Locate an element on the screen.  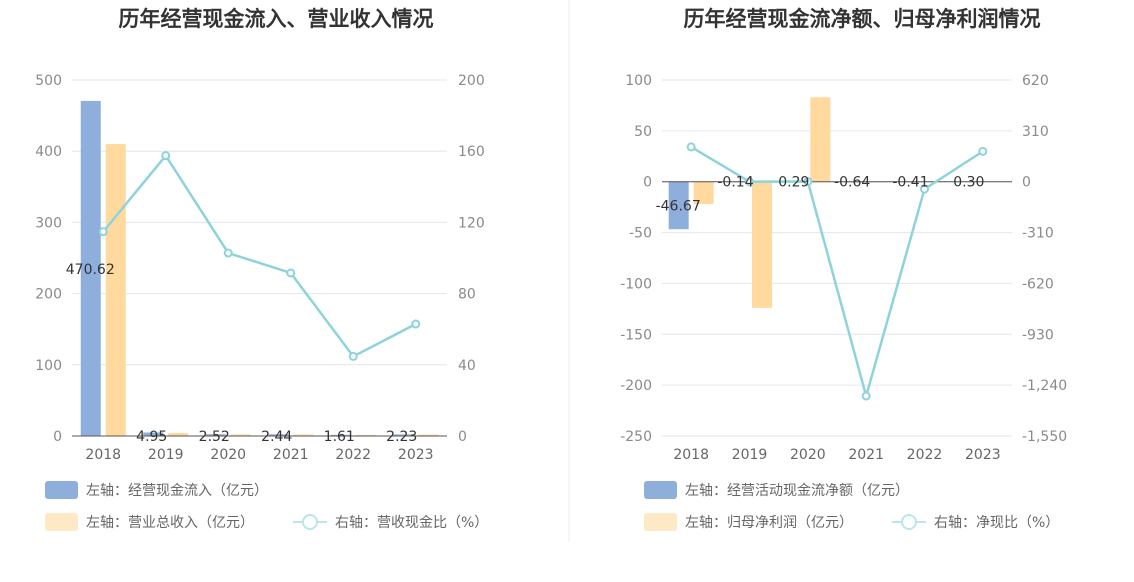
right-axis-tick: 620 is located at coordinates (1035, 81).